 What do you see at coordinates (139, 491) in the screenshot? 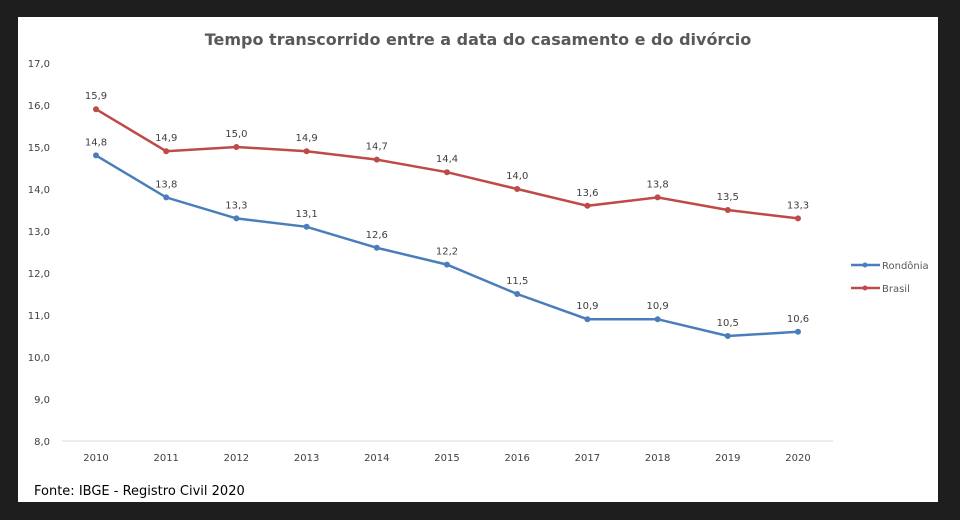
I see `source-note: Fonte: IBGE - Registro Civil 2020` at bounding box center [139, 491].